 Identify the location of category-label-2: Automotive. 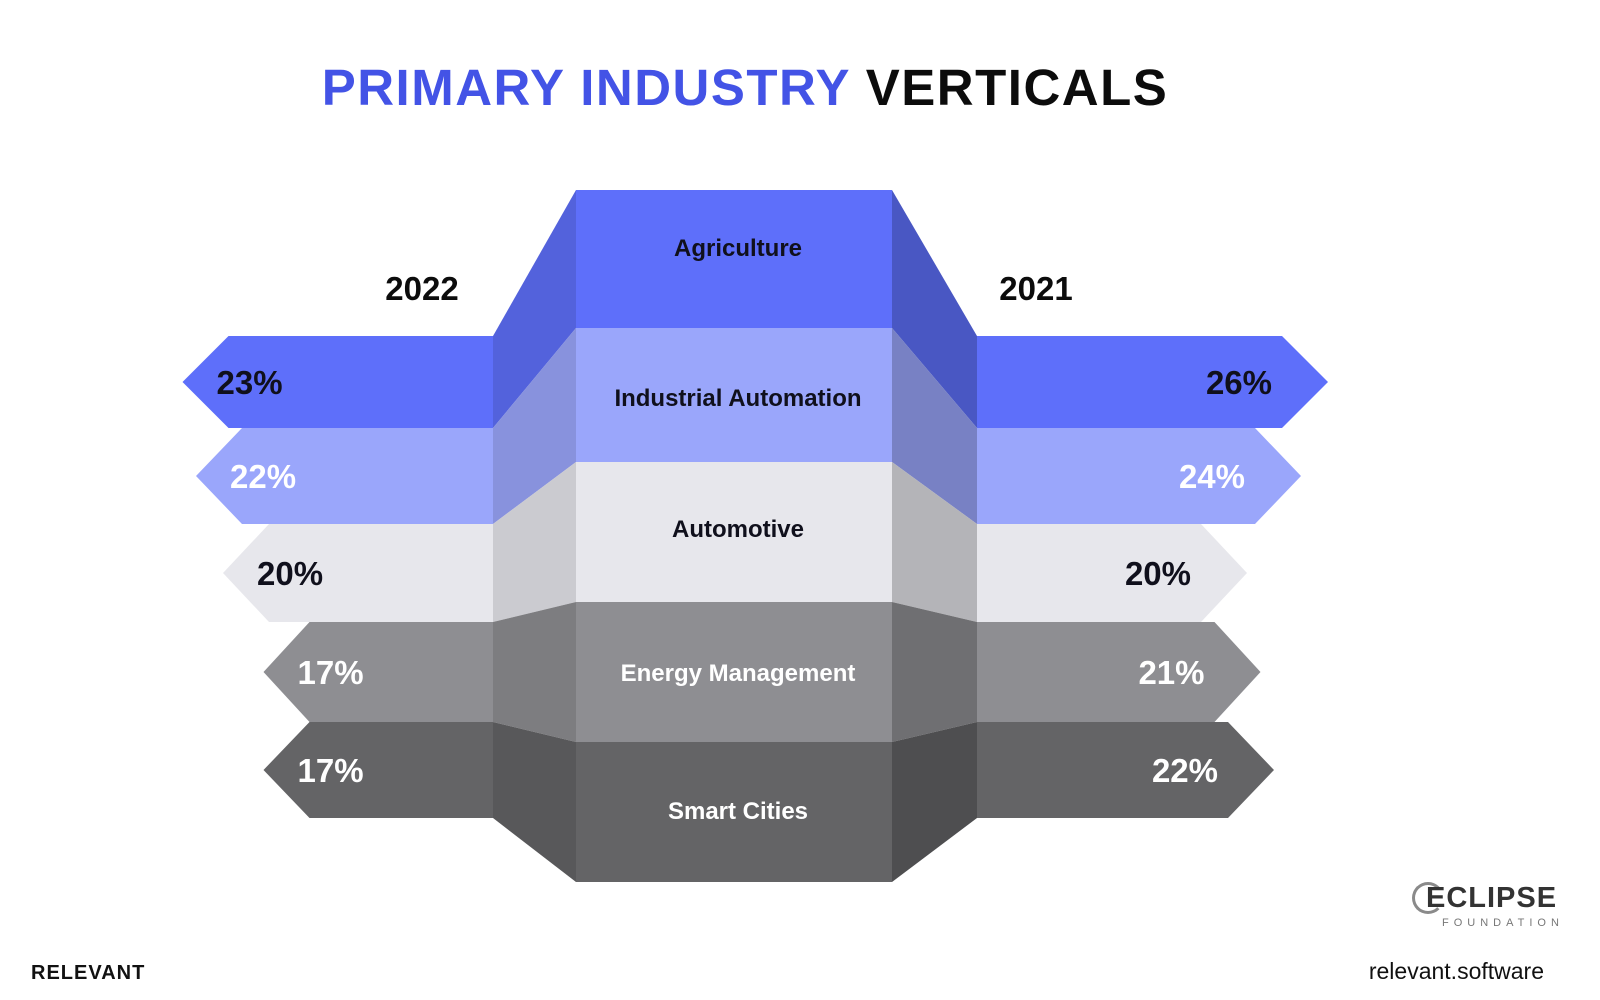
(738, 529).